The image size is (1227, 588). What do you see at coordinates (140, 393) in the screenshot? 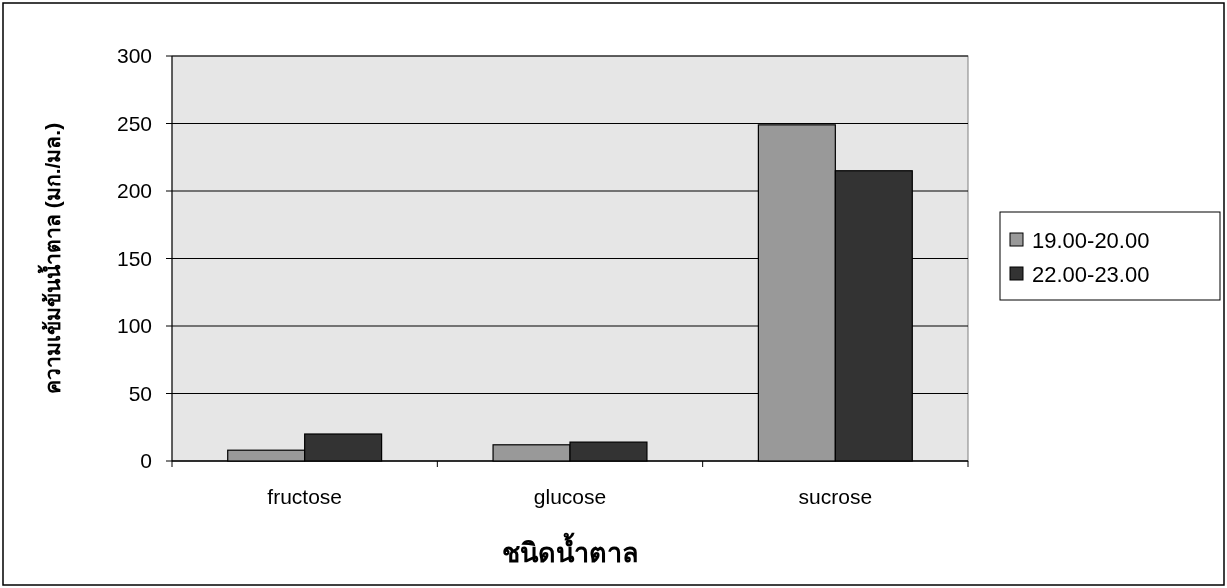
I see `y-tick-label: 50` at bounding box center [140, 393].